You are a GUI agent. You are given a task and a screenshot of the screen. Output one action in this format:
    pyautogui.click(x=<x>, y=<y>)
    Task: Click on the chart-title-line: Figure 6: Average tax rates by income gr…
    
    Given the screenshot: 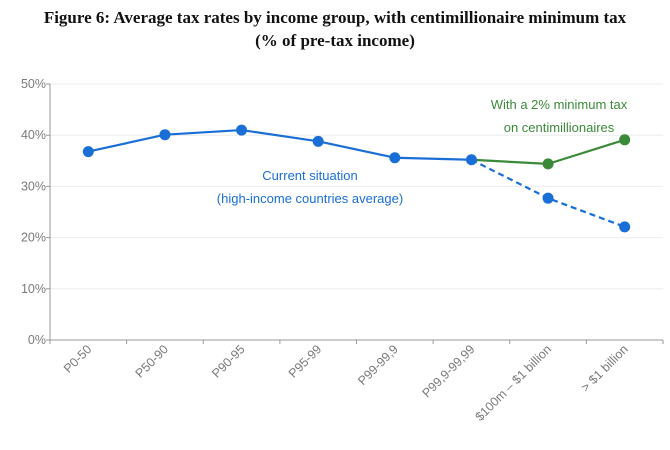 What is the action you would take?
    pyautogui.click(x=335, y=17)
    